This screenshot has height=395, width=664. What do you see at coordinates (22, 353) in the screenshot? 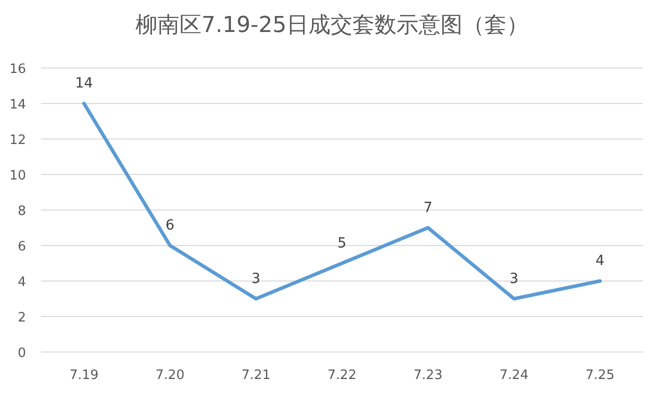
I see `y-tick-label: 0` at bounding box center [22, 353].